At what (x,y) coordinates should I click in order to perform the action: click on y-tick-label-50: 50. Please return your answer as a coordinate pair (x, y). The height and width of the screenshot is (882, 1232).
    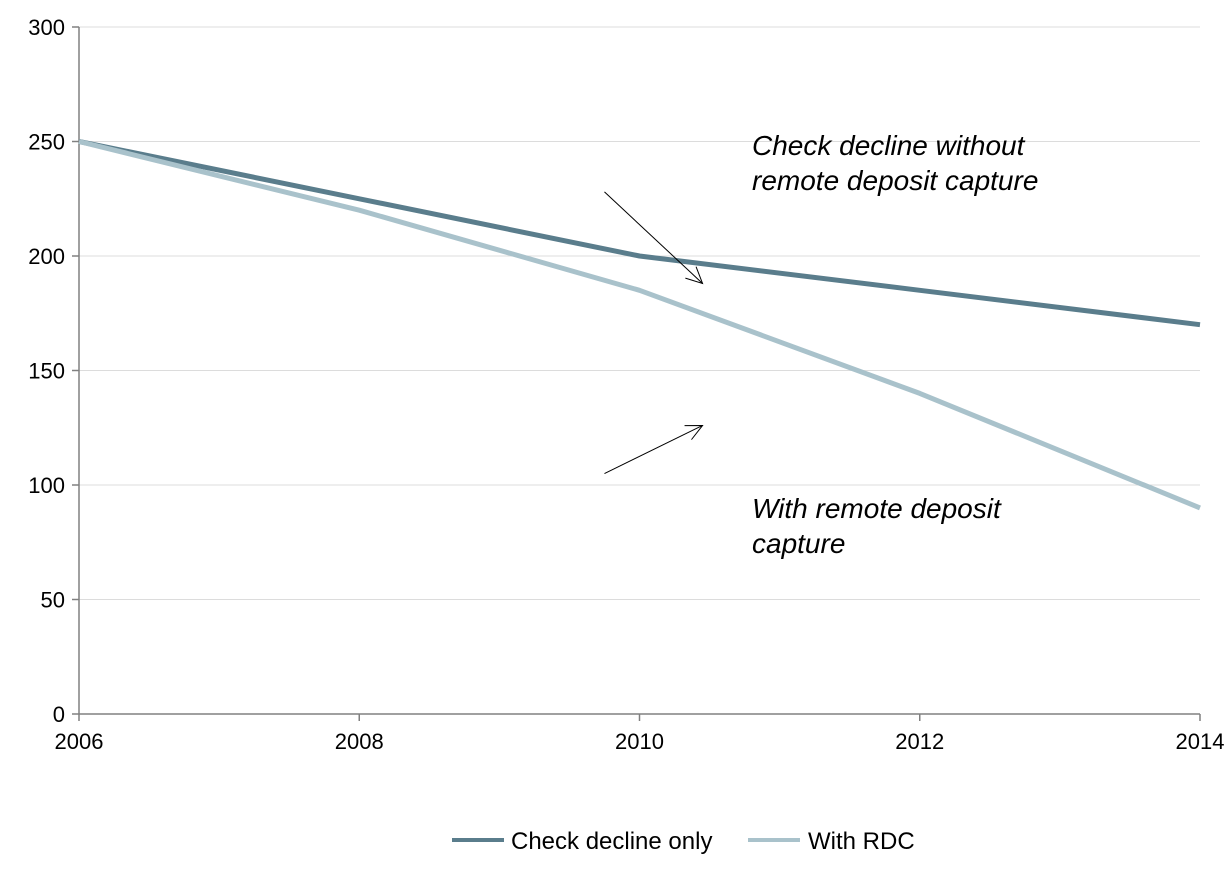
    Looking at the image, I should click on (53, 600).